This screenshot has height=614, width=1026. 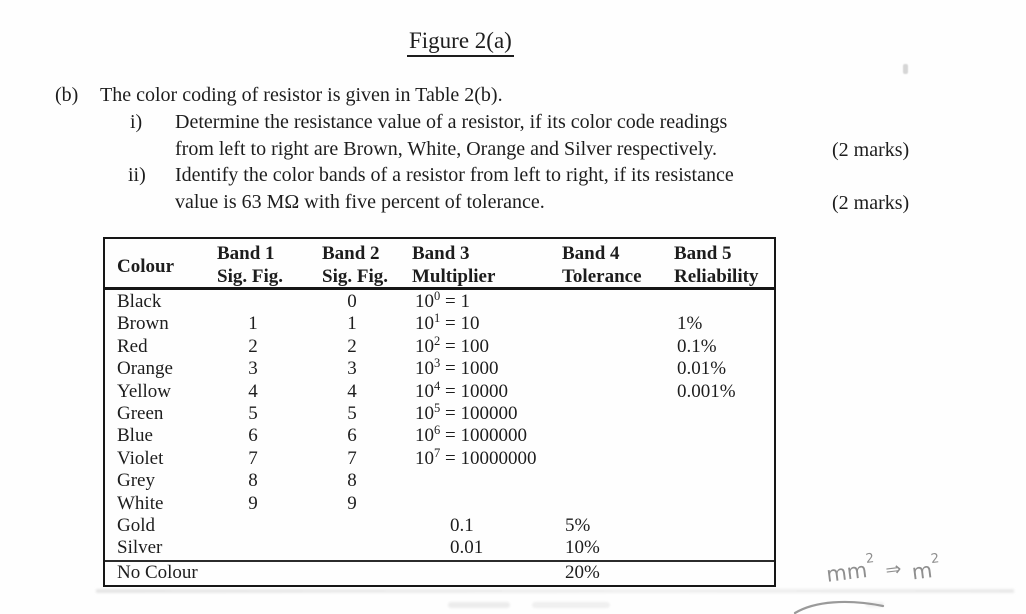 What do you see at coordinates (439, 504) in the screenshot?
I see `table-row: White 9 9` at bounding box center [439, 504].